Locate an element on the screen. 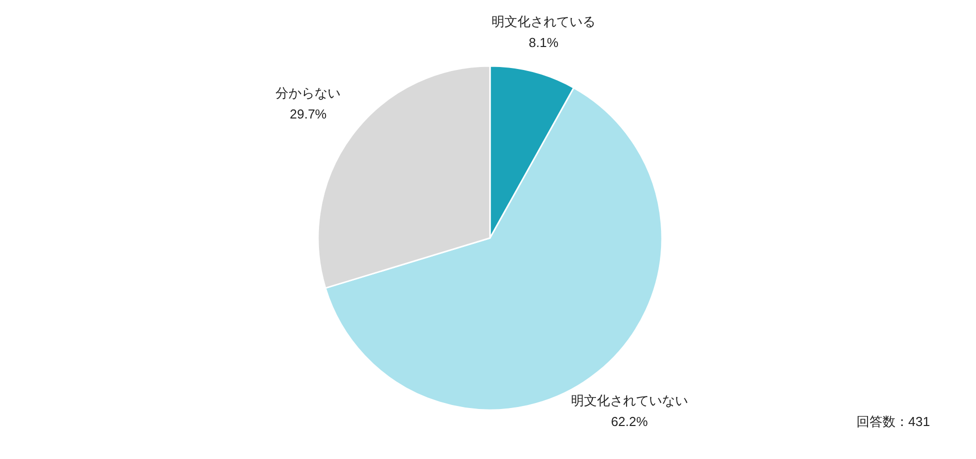  data-label: 29.7% is located at coordinates (309, 114).